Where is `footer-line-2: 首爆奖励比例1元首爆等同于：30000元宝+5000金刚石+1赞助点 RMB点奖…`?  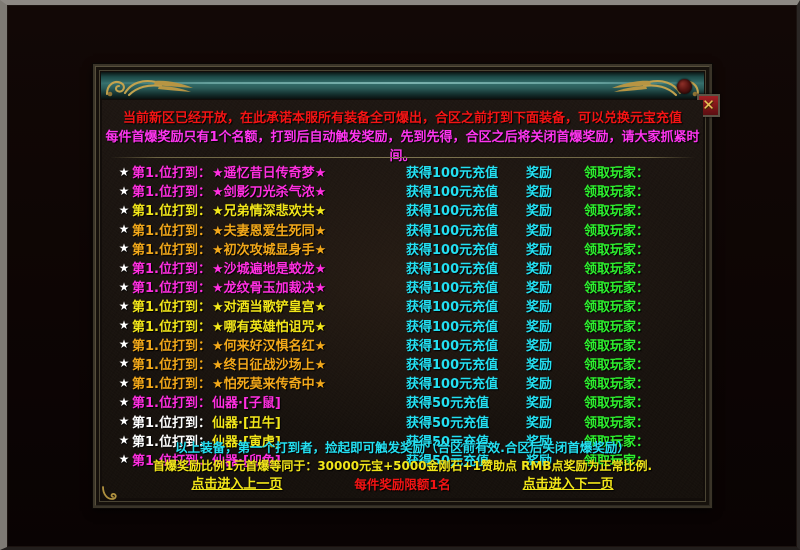 footer-line-2: 首爆奖励比例1元首爆等同于：30000元宝+5000金刚石+1赞助点 RMB点奖… is located at coordinates (402, 466).